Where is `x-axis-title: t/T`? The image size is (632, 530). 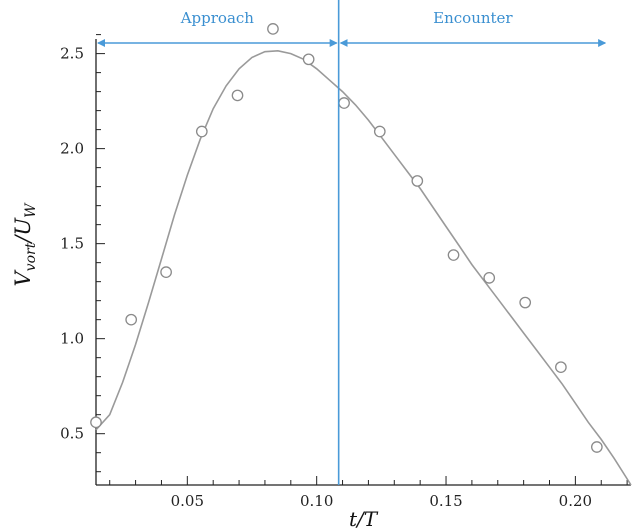
x-axis-title: t/T is located at coordinates (364, 518).